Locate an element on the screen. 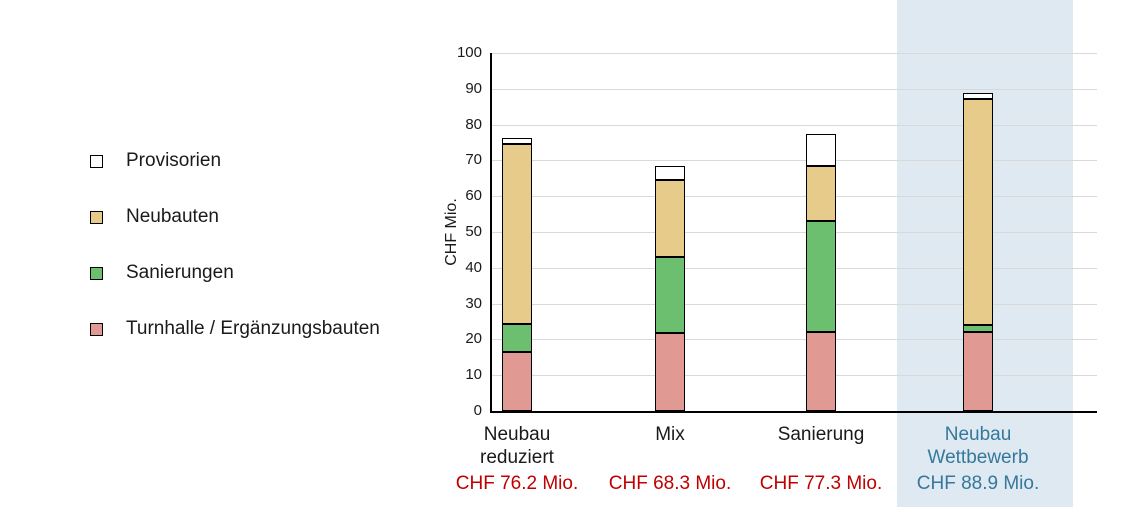 Image resolution: width=1139 pixels, height=508 pixels. category-label-4: Neubau Wettbewerb is located at coordinates (978, 446).